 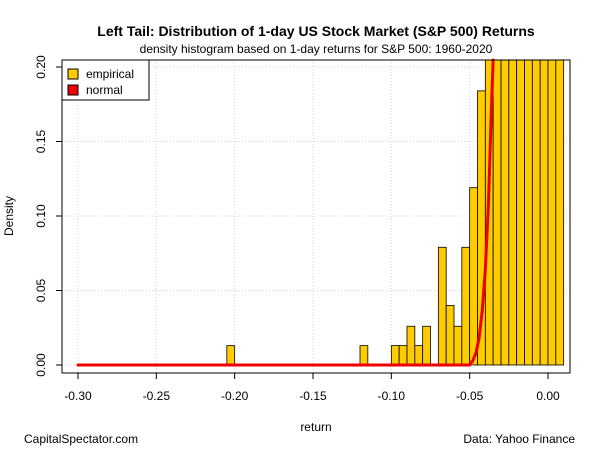 What do you see at coordinates (41, 67) in the screenshot?
I see `y-tick-label: 0.20` at bounding box center [41, 67].